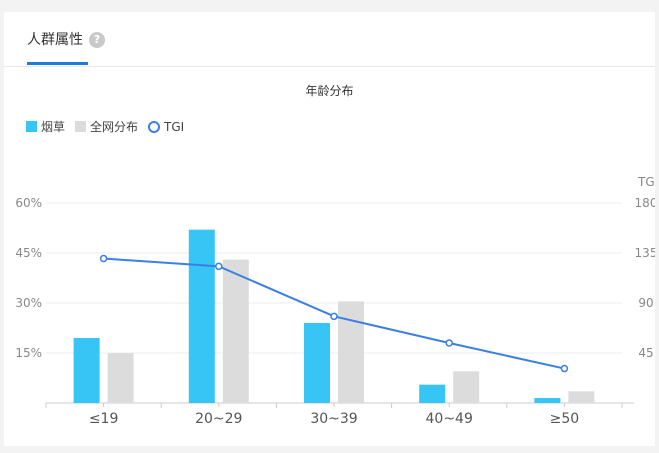 The height and width of the screenshot is (453, 659). What do you see at coordinates (97, 40) in the screenshot?
I see `help-icon: ?` at bounding box center [97, 40].